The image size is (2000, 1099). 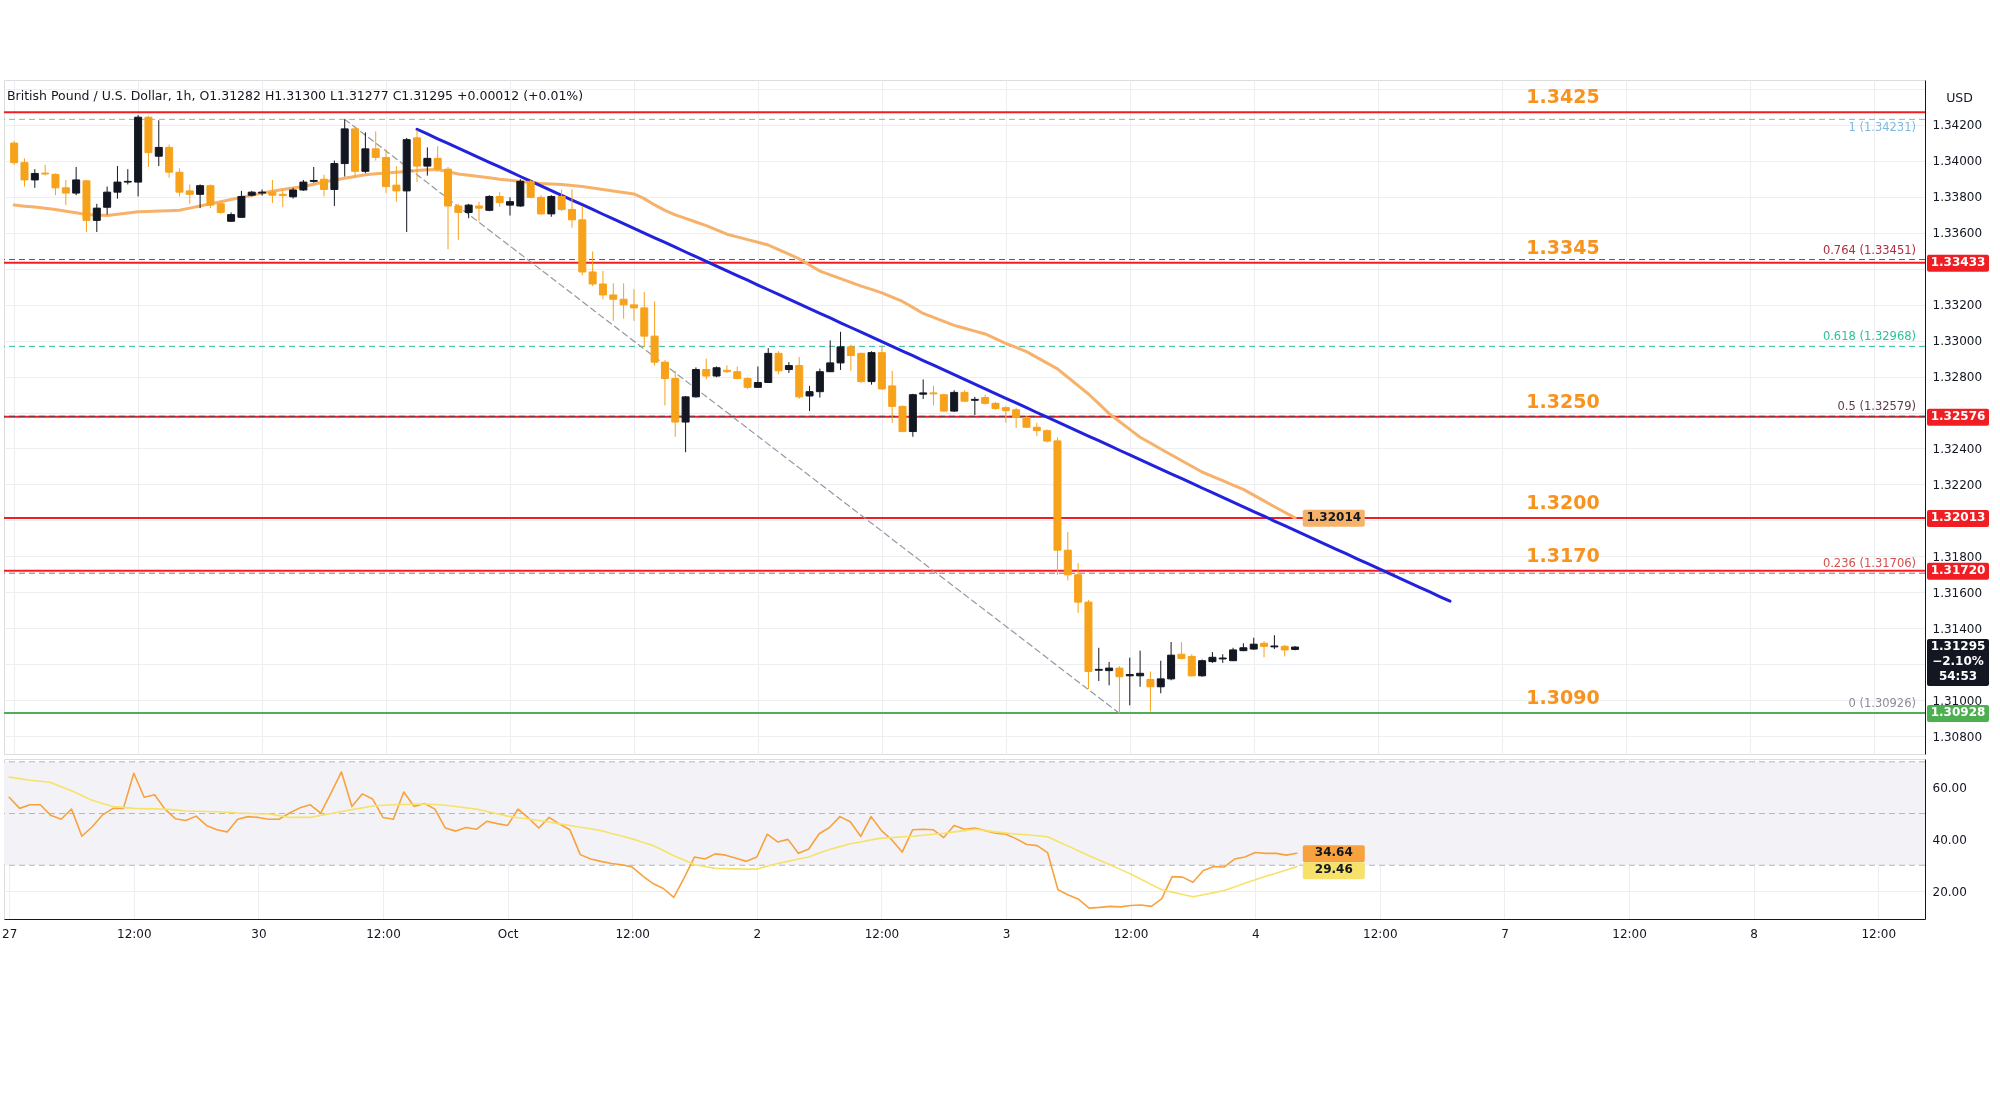 What do you see at coordinates (1957, 448) in the screenshot?
I see `y-tick-label: 1.32400` at bounding box center [1957, 448].